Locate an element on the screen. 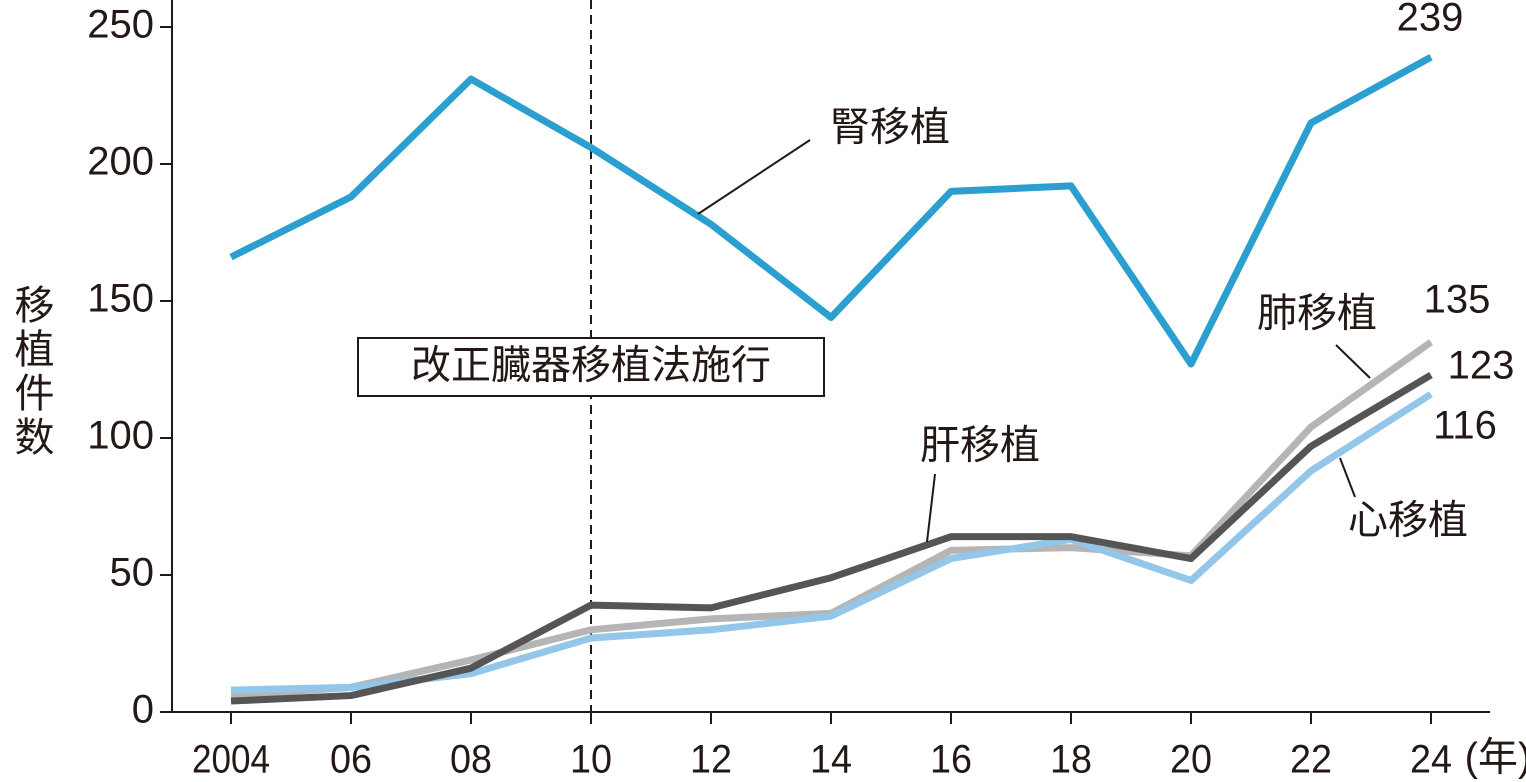 The image size is (1526, 782). x-tick-label: 16 is located at coordinates (951, 760).